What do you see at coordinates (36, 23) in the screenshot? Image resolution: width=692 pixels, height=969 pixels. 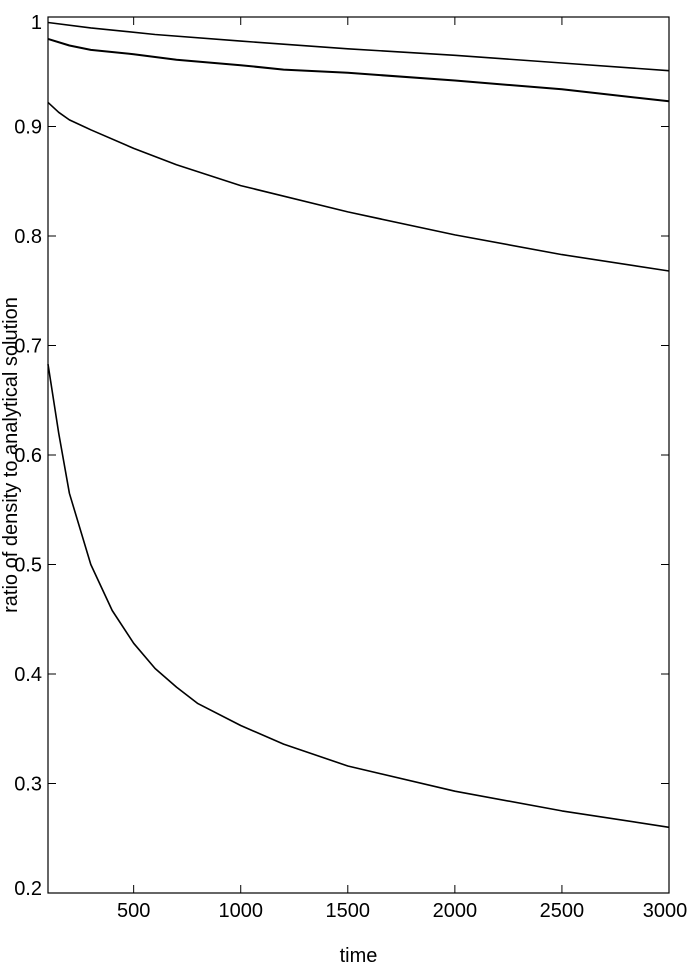 I see `y-tick-label: 1` at bounding box center [36, 23].